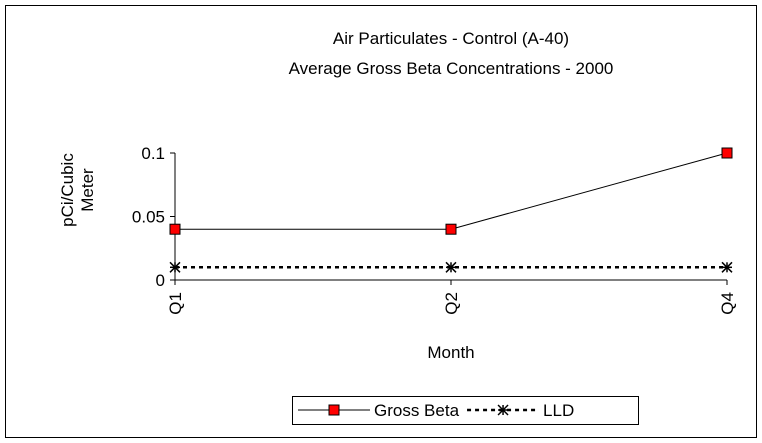 The width and height of the screenshot is (762, 443). I want to click on chart-title: Air Particulates - Control (A-40), so click(451, 38).